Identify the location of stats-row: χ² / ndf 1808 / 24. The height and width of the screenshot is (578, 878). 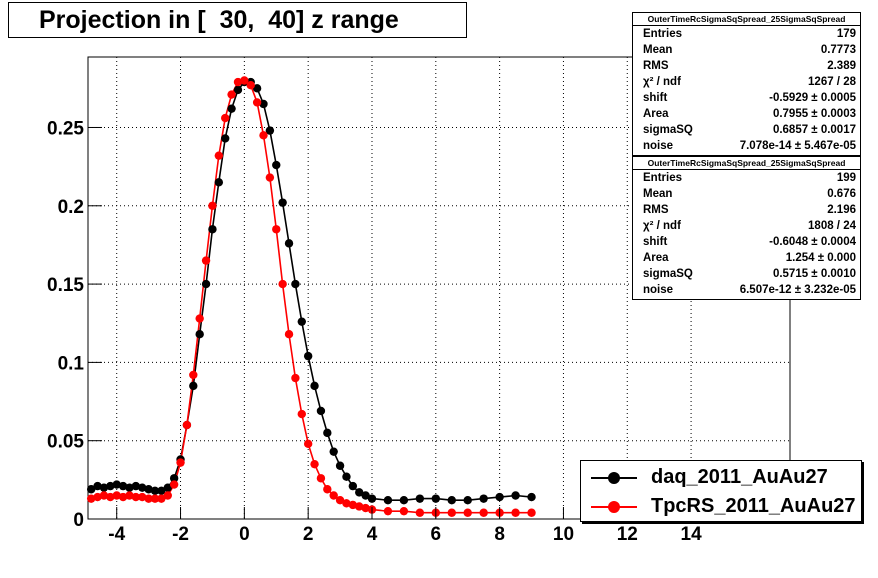
(749, 226).